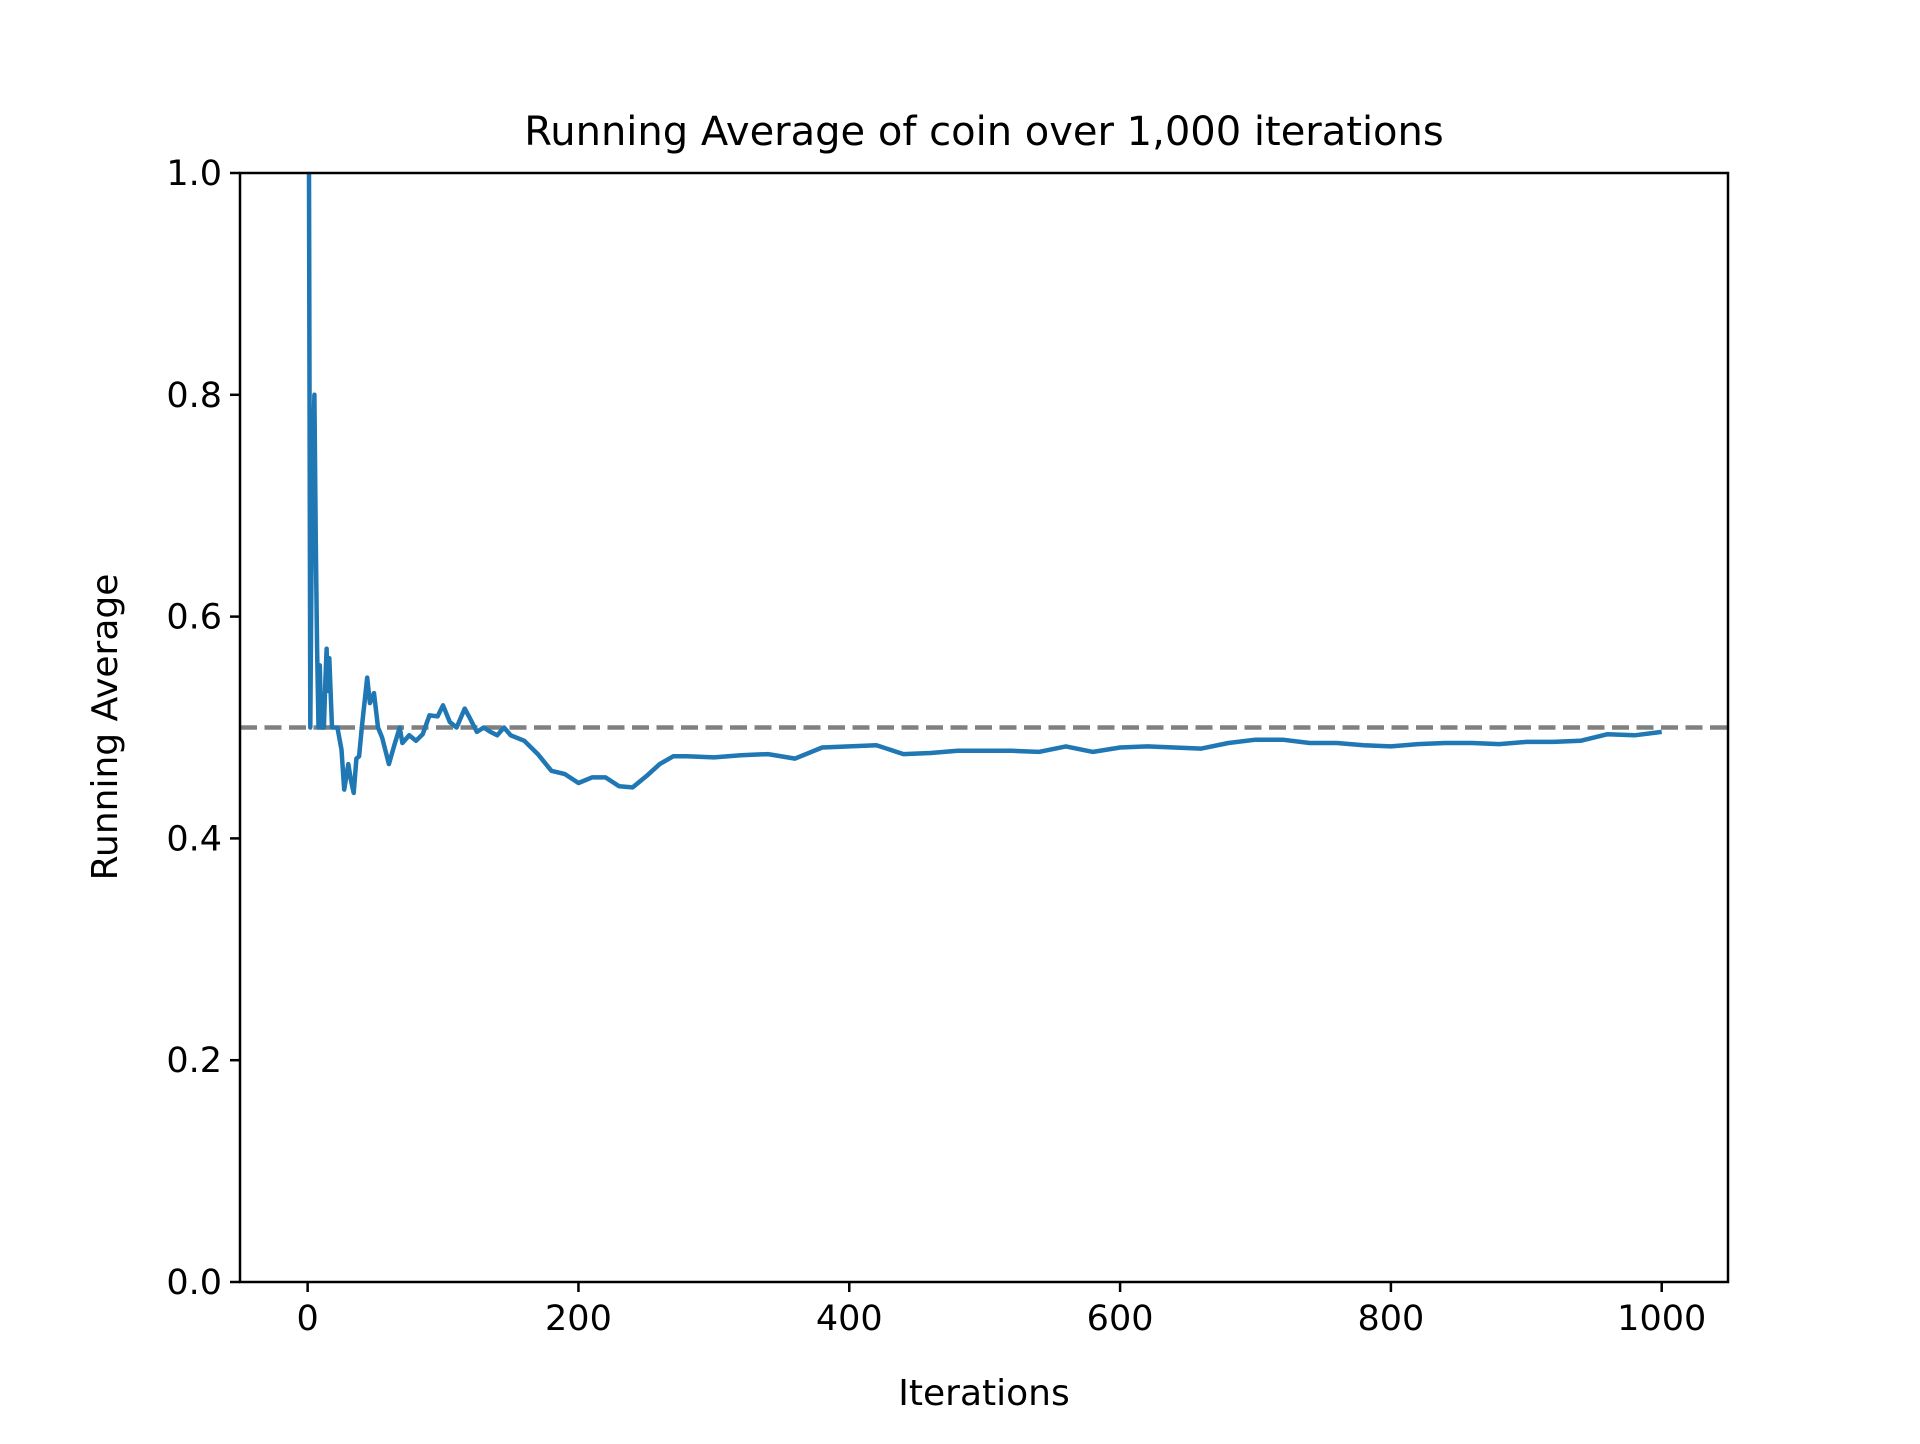 This screenshot has width=1920, height=1444. I want to click on x-axis: 0 200 400 600 800 1000, so click(1001, 1310).